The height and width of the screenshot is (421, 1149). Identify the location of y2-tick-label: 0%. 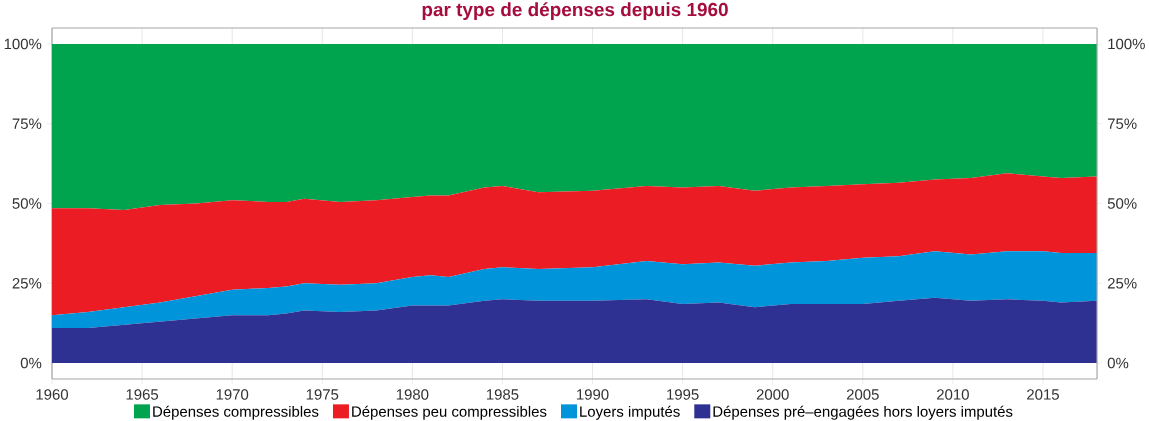
(31, 363).